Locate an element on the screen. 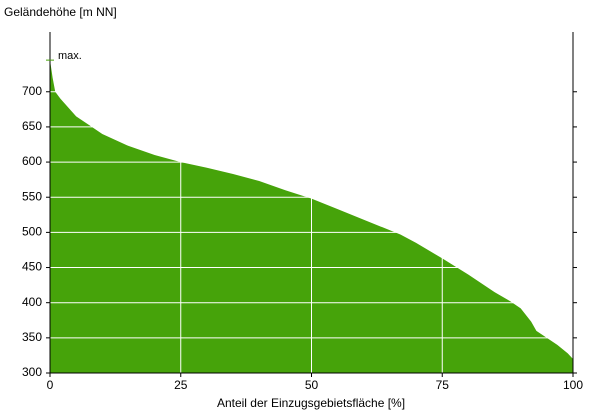  y-tick-label: 350 is located at coordinates (32, 337).